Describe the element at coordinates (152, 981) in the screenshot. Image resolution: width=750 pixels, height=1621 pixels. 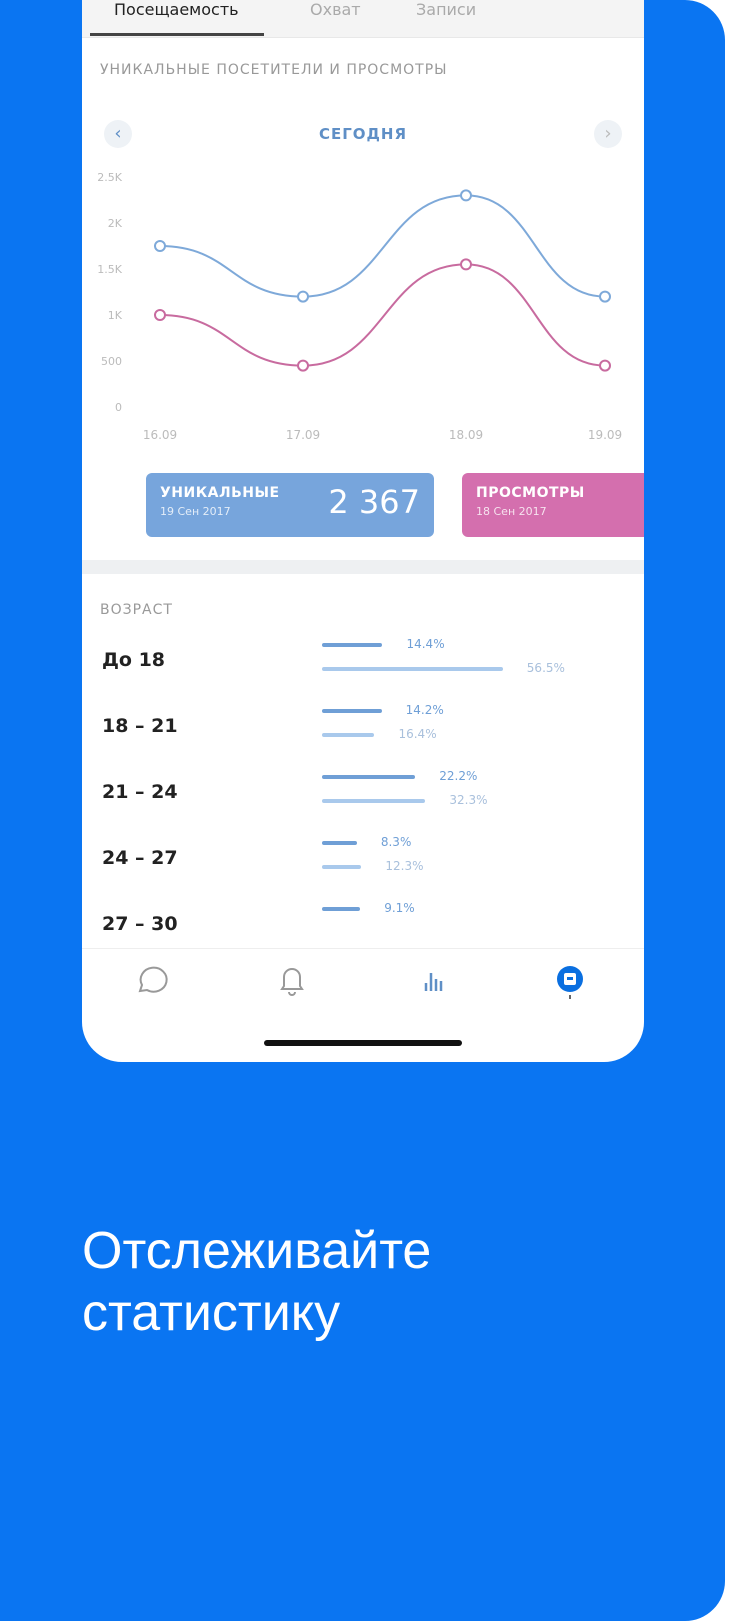
I see `messages-icon` at that location.